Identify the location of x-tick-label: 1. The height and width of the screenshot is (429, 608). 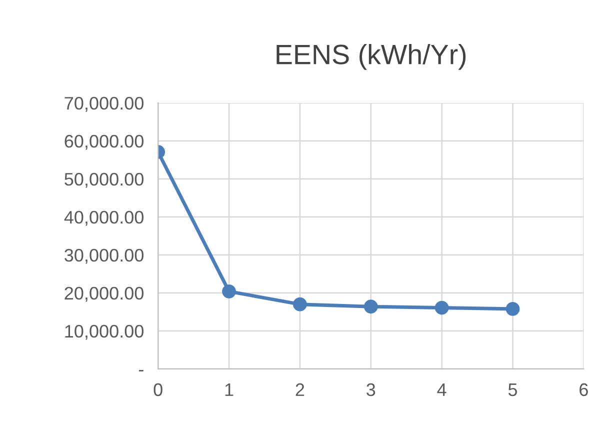
(229, 389).